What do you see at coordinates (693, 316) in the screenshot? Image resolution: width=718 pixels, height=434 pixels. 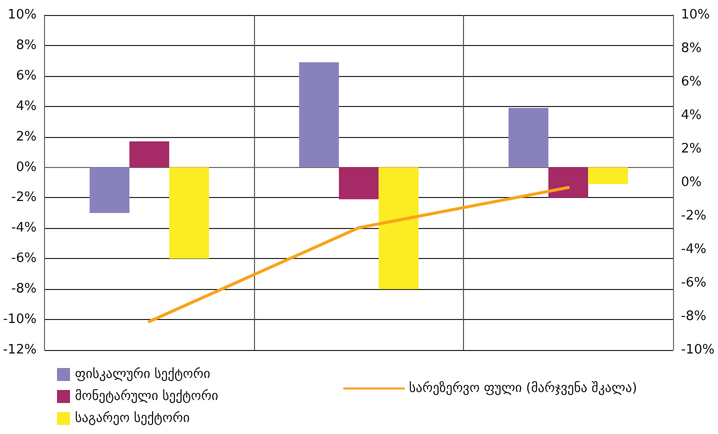 I see `y2-tick-label: -8%` at bounding box center [693, 316].